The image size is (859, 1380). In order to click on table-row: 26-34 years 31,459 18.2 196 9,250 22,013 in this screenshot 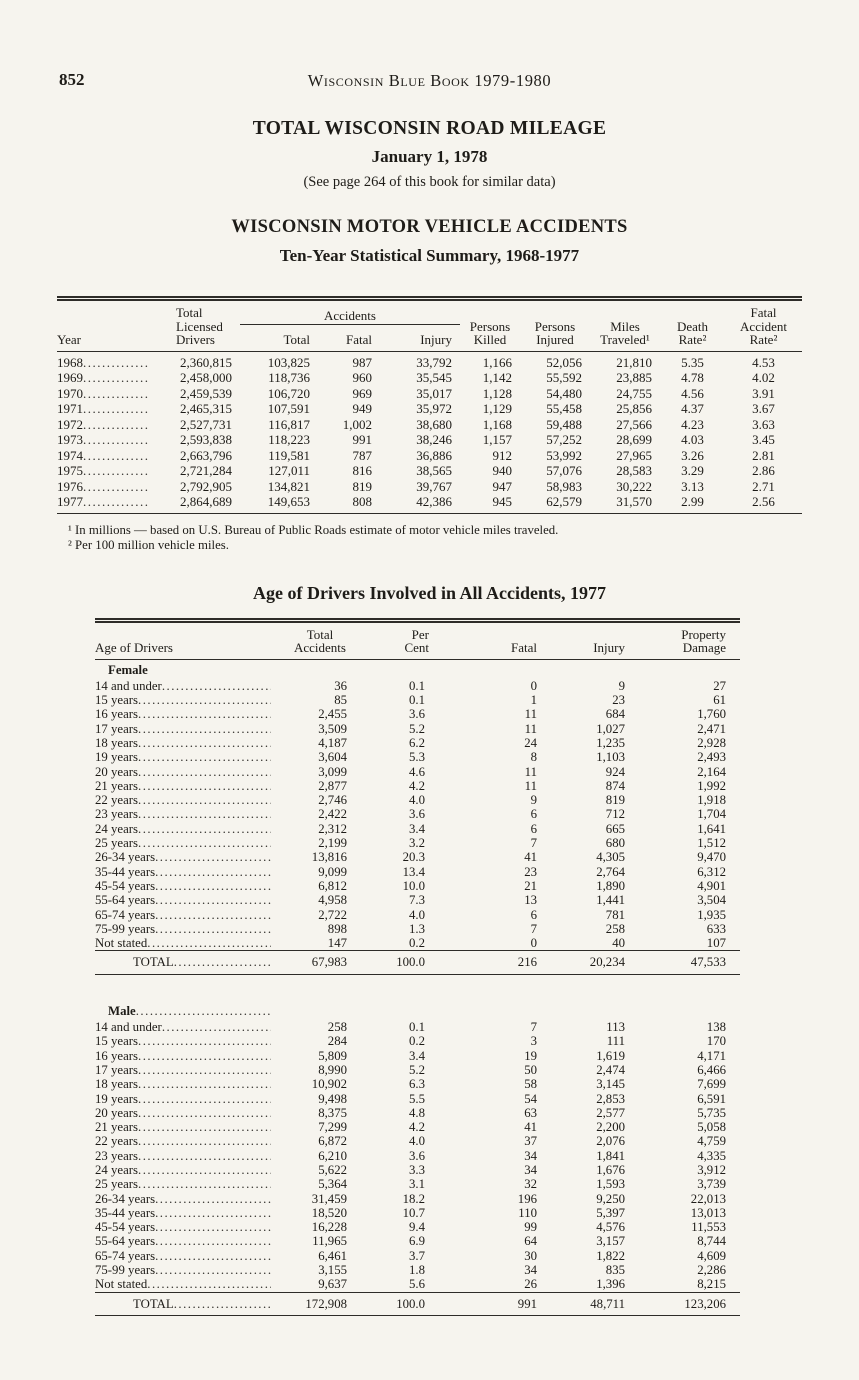, I will do `click(417, 1199)`.